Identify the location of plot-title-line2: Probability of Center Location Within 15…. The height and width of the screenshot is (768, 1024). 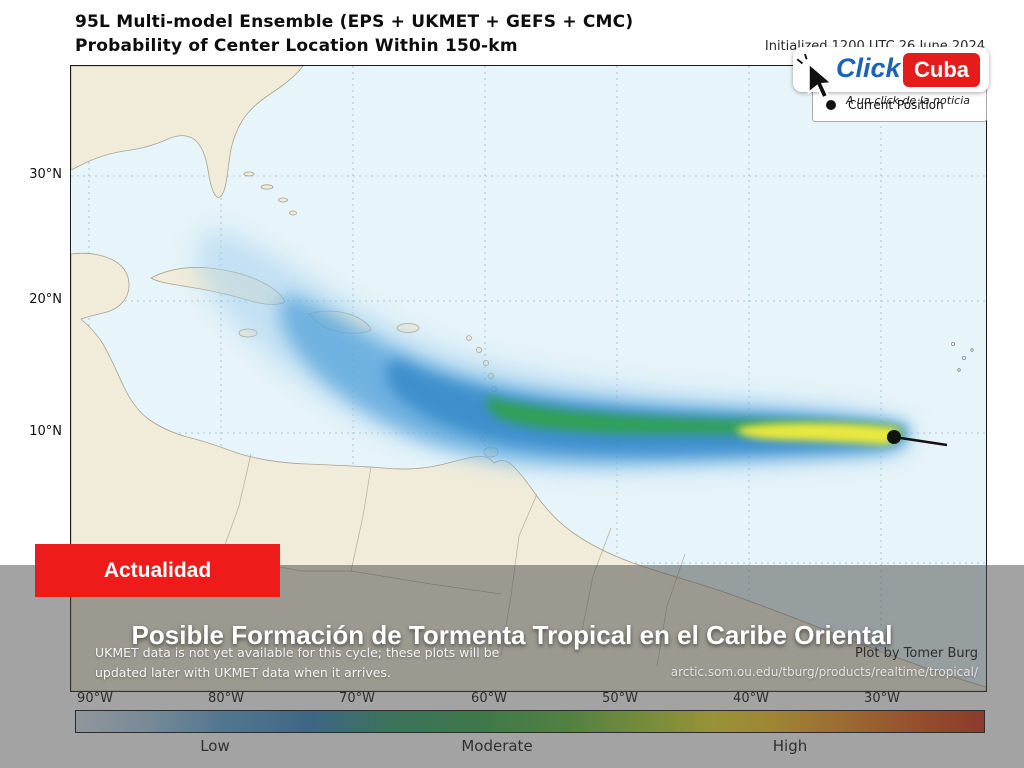
(296, 46).